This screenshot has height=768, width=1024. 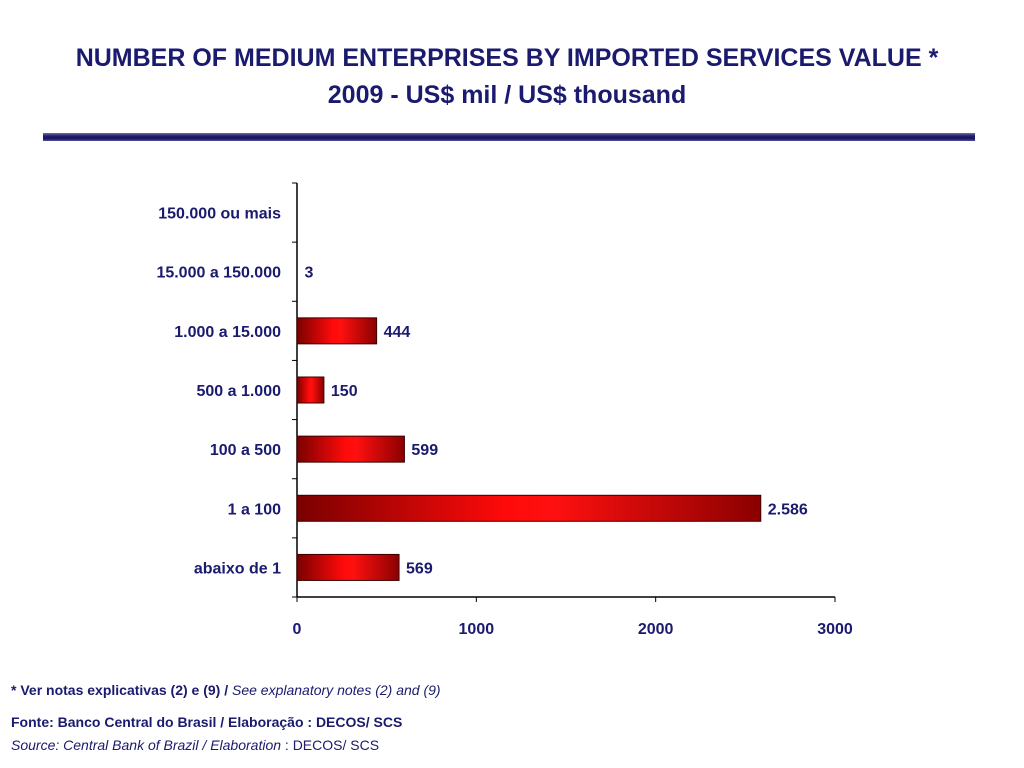 What do you see at coordinates (218, 273) in the screenshot?
I see `category-label: 15.000 a 150.000` at bounding box center [218, 273].